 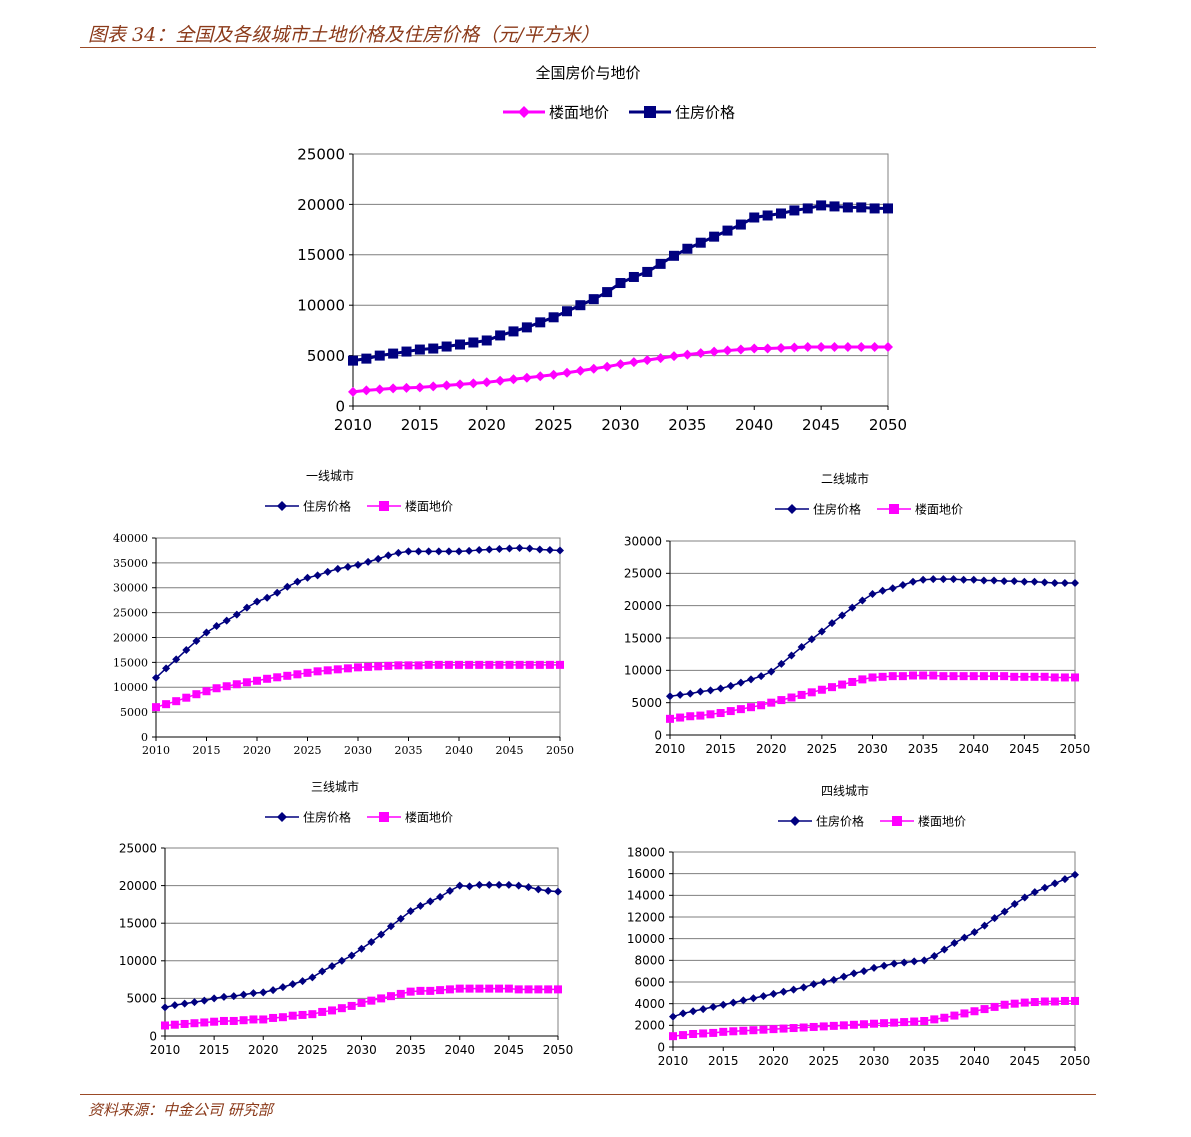 I want to click on x-tick-label: 2040, so click(x=973, y=749).